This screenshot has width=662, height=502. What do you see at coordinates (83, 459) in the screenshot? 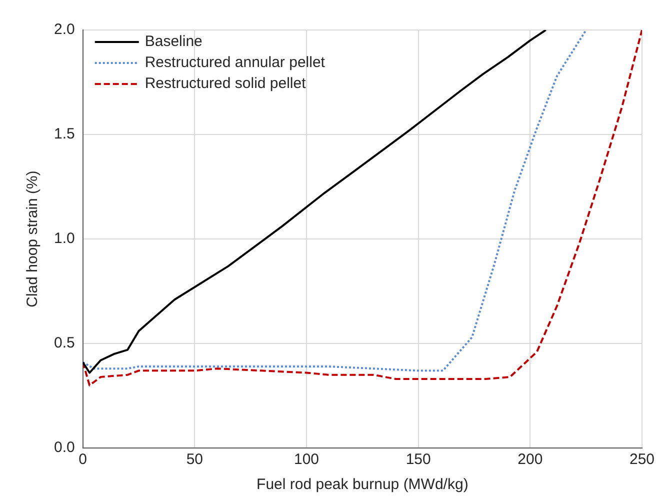
I see `x-tick-label: 0` at bounding box center [83, 459].